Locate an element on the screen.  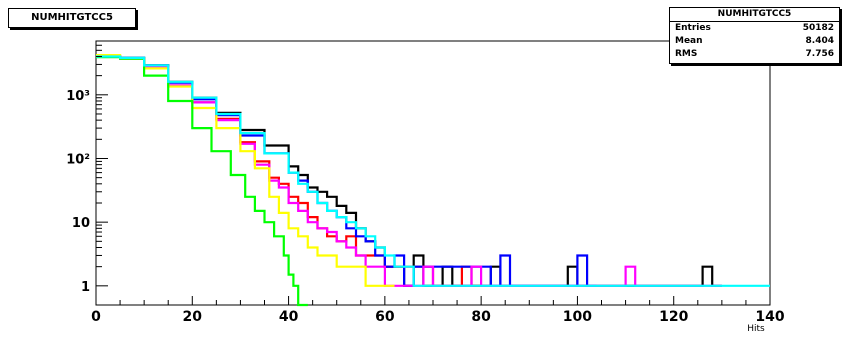
x-tick-label: 120 is located at coordinates (673, 317).